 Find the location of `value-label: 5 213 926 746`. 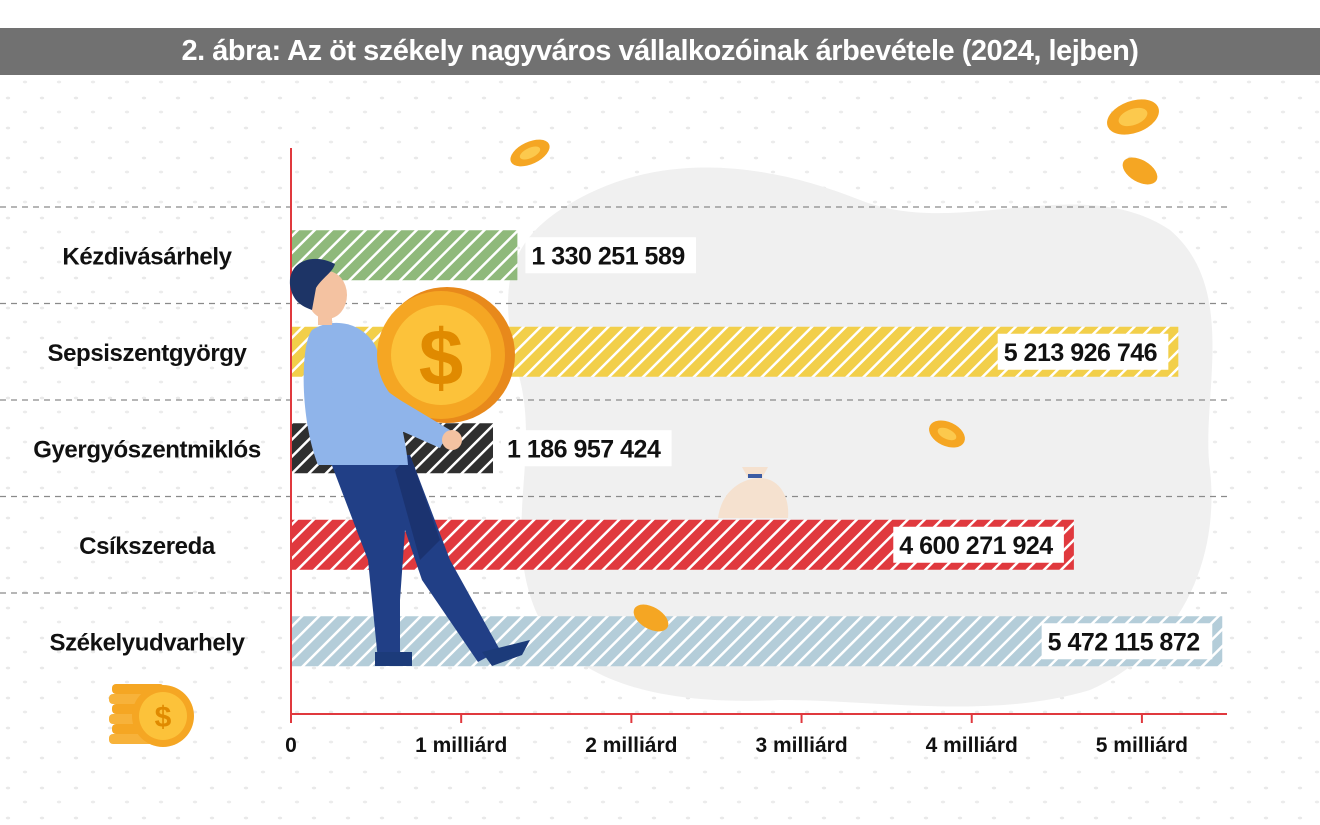

value-label: 5 213 926 746 is located at coordinates (1080, 353).